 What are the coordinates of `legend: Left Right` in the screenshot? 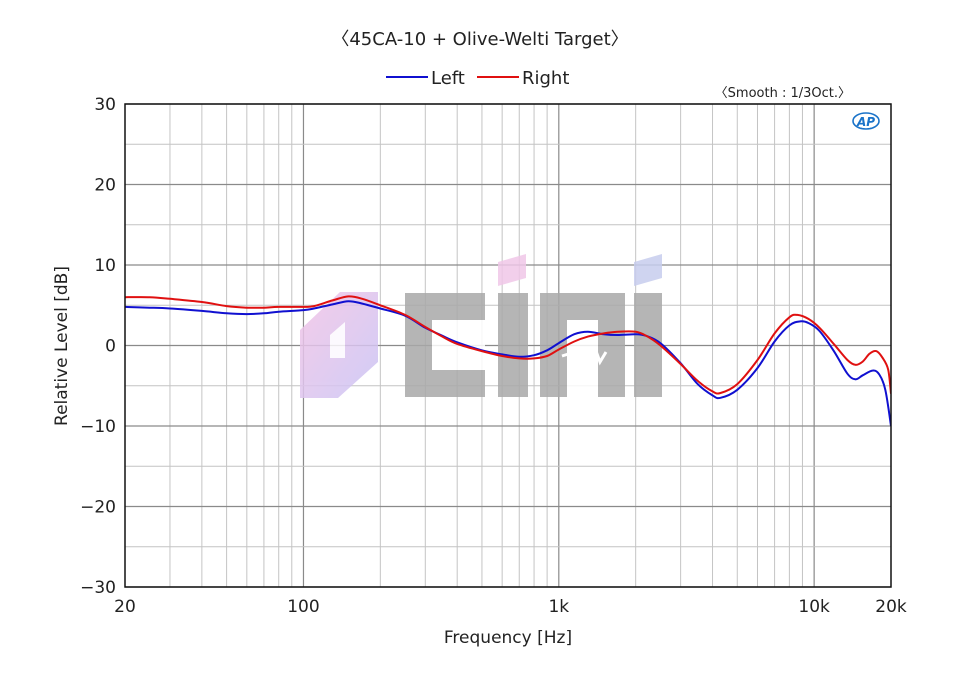 It's located at (477, 78).